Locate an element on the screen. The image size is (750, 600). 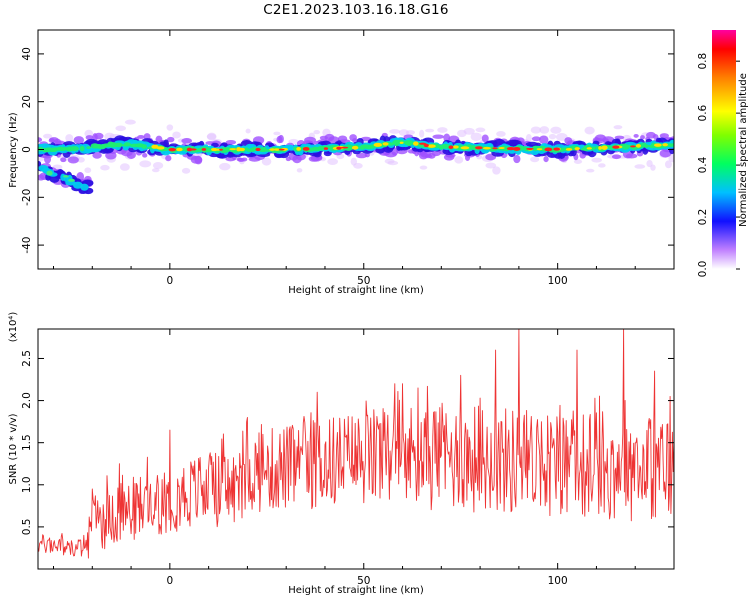
spectrogram-y-axis-label: Frequency (Hz) is located at coordinates (13, 150).